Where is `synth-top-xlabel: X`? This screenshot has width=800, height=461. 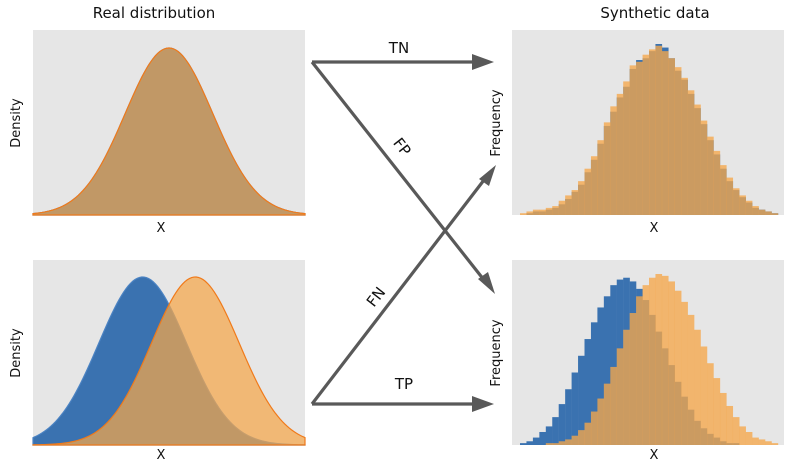 synth-top-xlabel: X is located at coordinates (654, 228).